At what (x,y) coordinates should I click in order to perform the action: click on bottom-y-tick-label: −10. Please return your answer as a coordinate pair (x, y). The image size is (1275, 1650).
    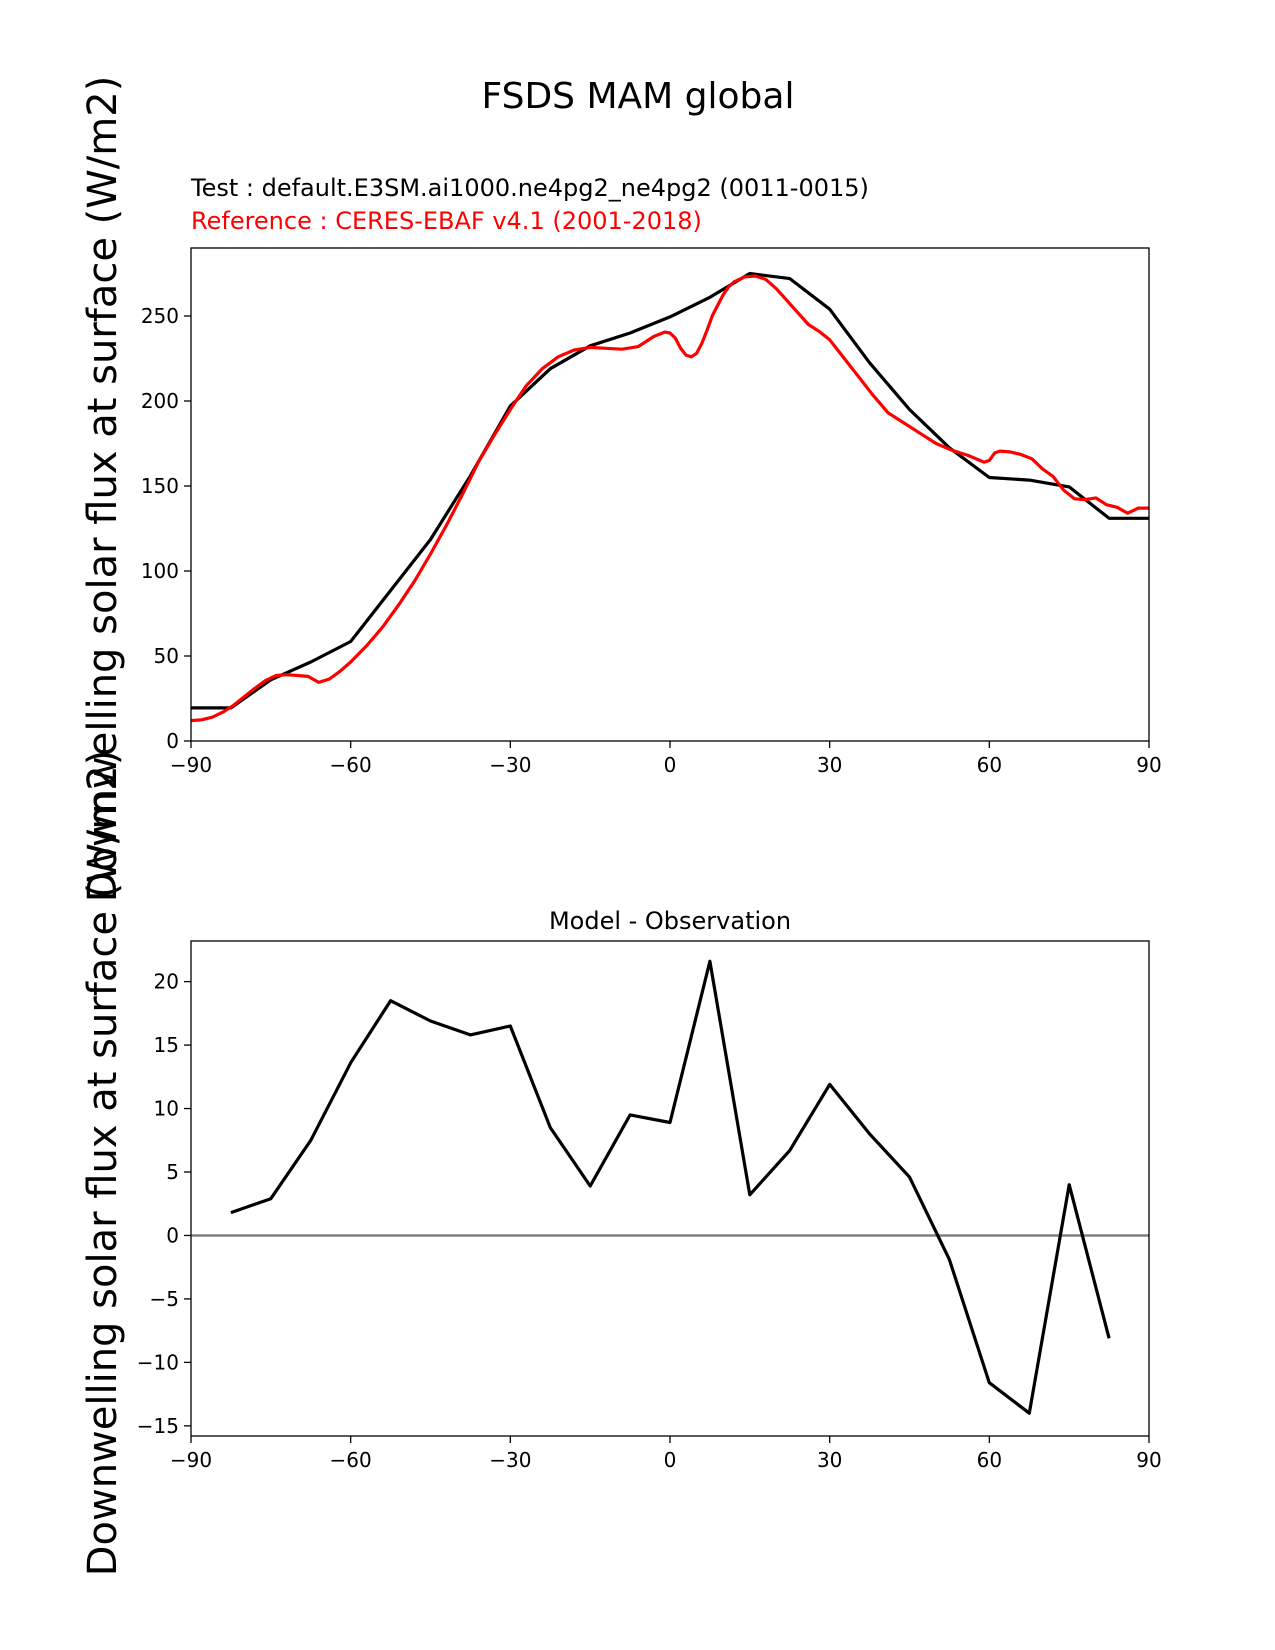
    Looking at the image, I should click on (158, 1362).